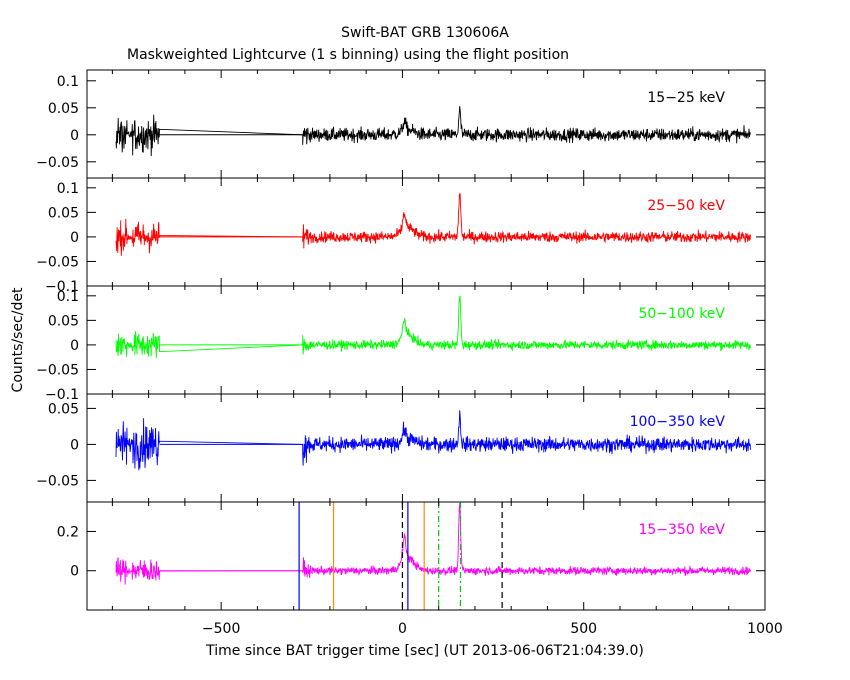  Describe the element at coordinates (68, 532) in the screenshot. I see `y-tick-label: 0.2` at that location.